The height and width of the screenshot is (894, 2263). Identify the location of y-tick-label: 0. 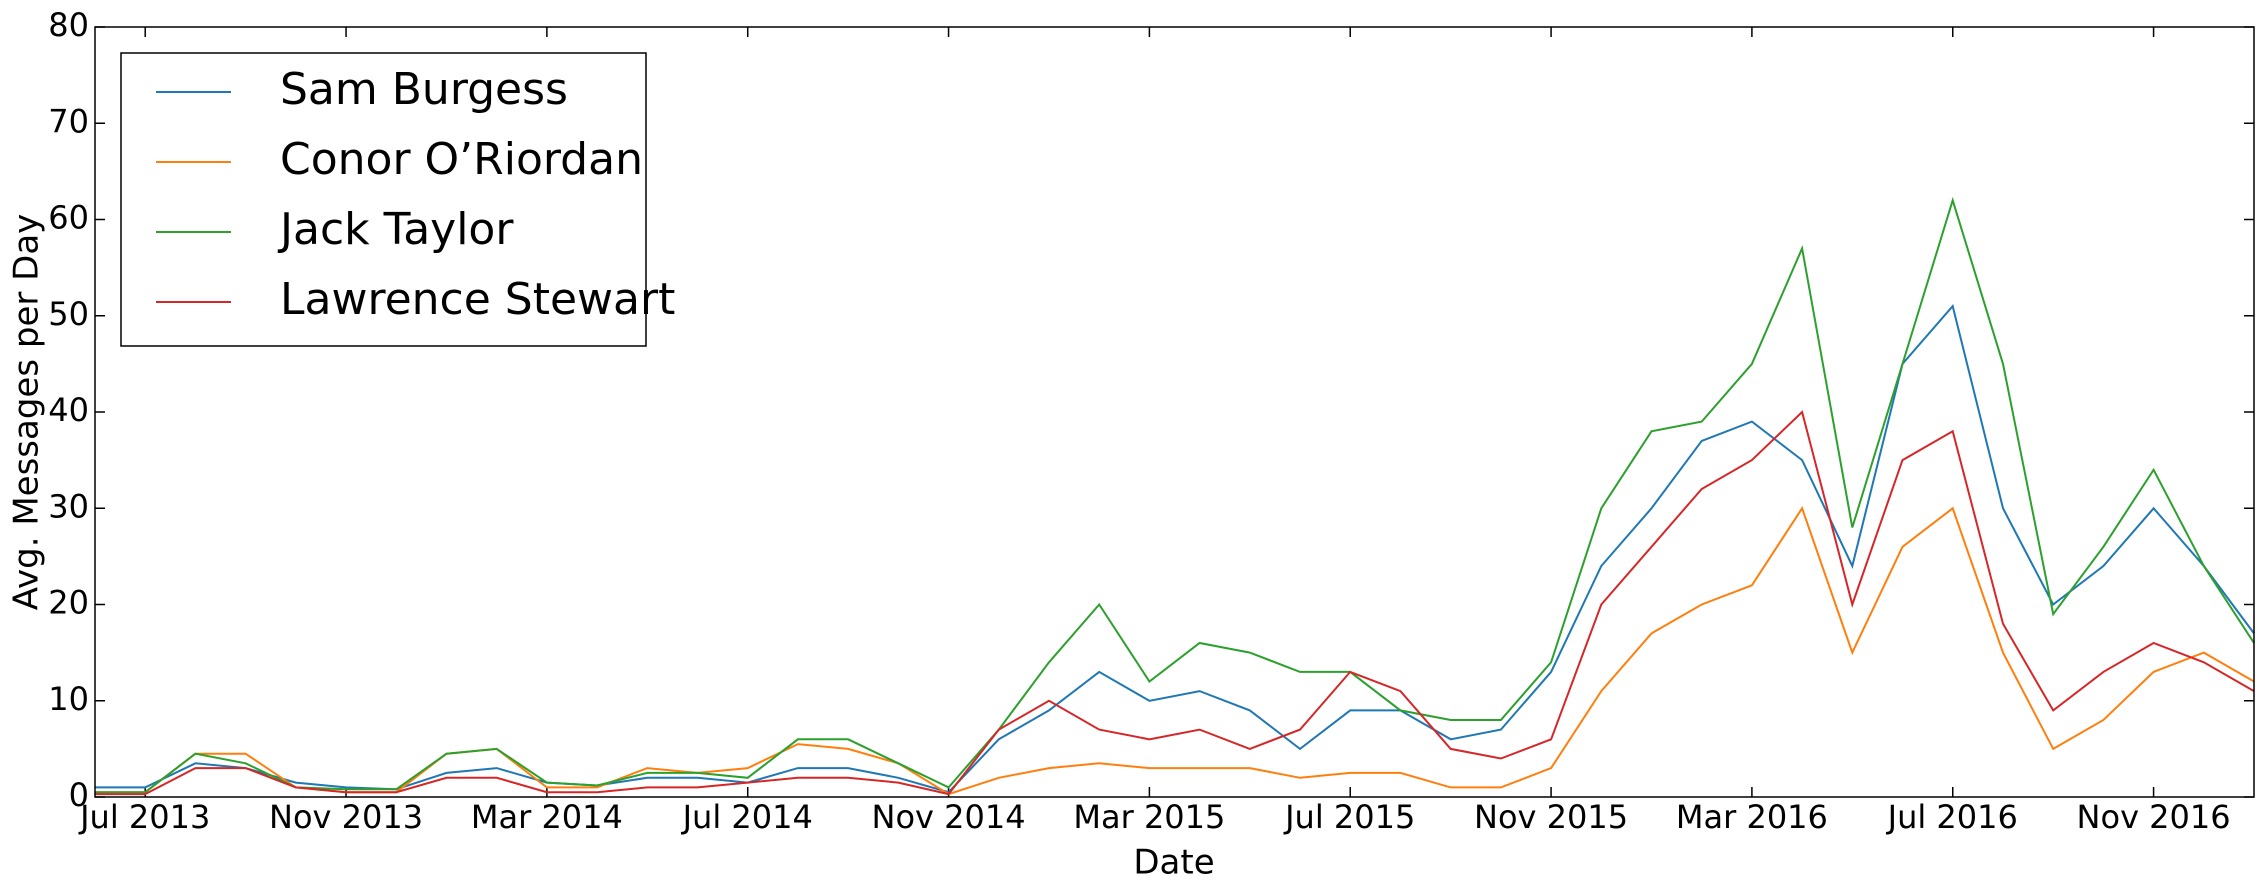
(79, 795).